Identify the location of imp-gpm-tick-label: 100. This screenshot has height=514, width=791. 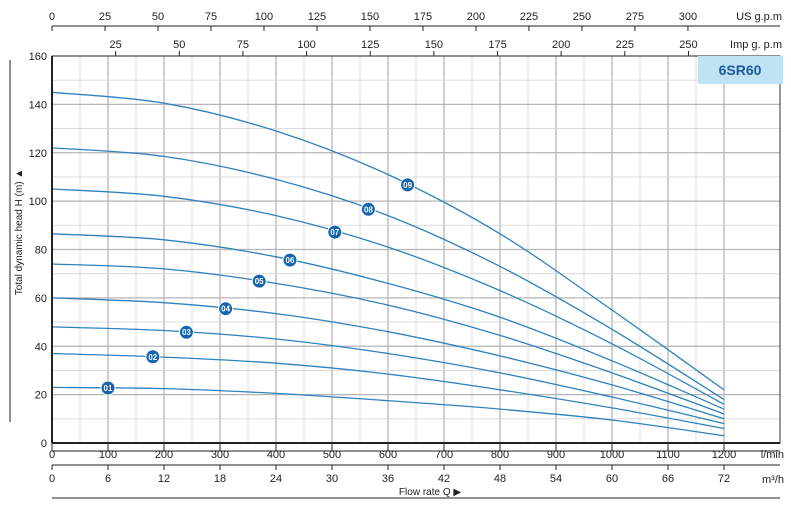
(306, 45).